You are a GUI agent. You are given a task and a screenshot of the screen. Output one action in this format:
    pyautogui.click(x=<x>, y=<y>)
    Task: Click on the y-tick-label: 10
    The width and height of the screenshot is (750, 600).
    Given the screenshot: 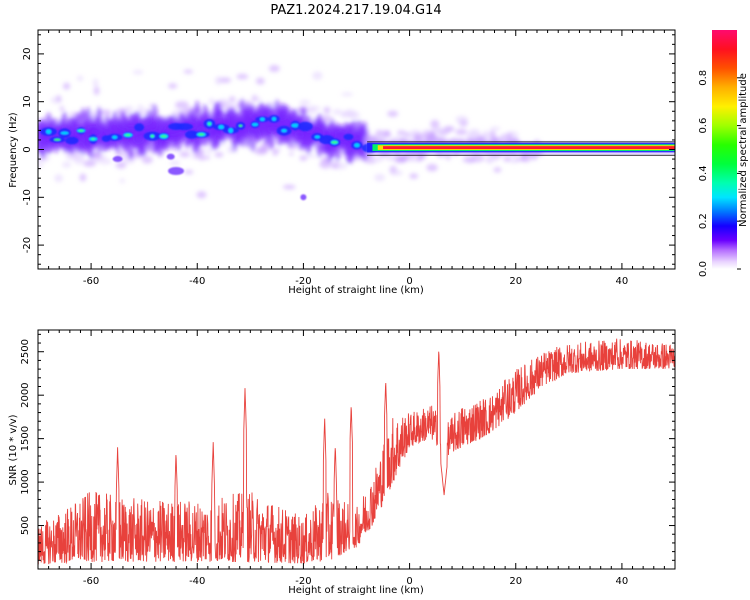 What is the action you would take?
    pyautogui.click(x=27, y=101)
    